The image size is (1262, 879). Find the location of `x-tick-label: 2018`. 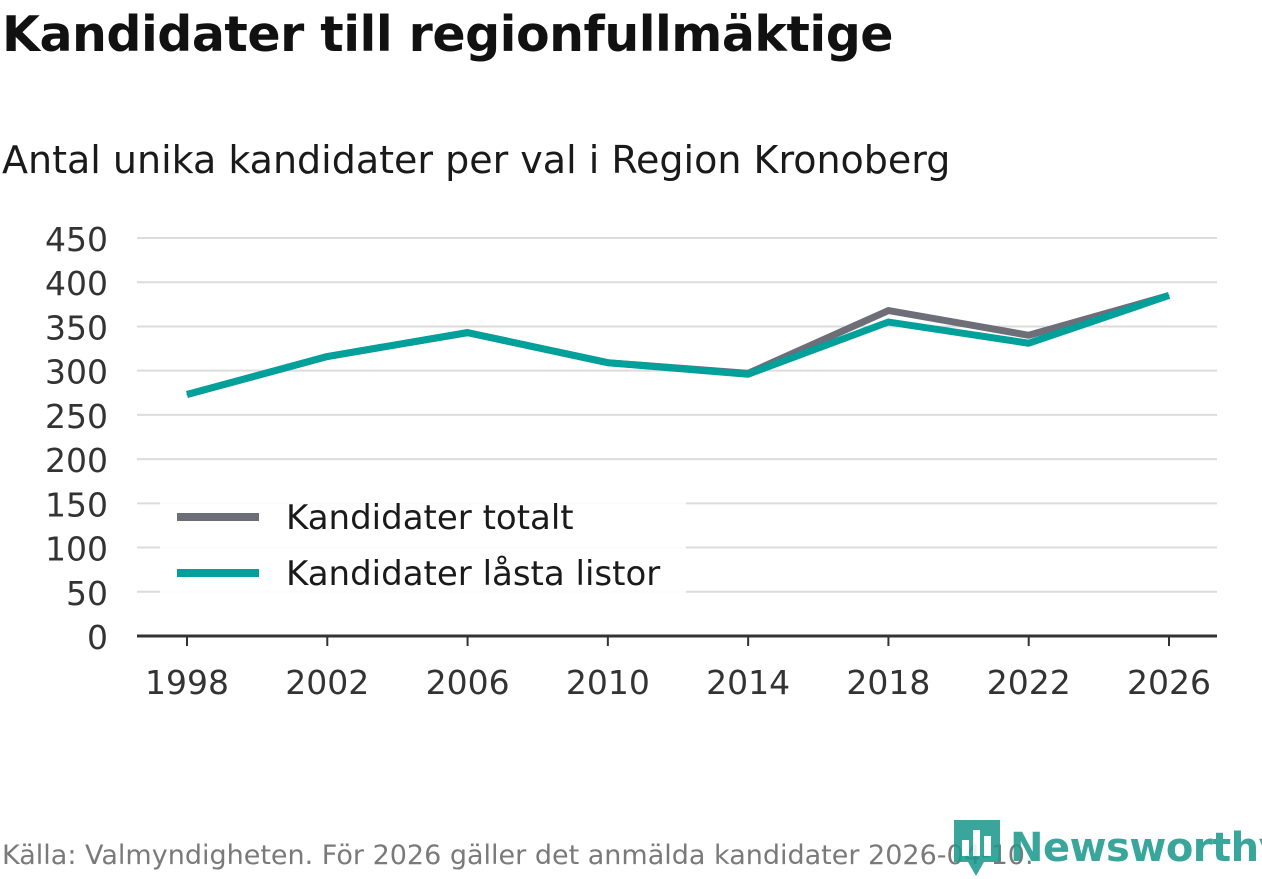

x-tick-label: 2018 is located at coordinates (888, 682).